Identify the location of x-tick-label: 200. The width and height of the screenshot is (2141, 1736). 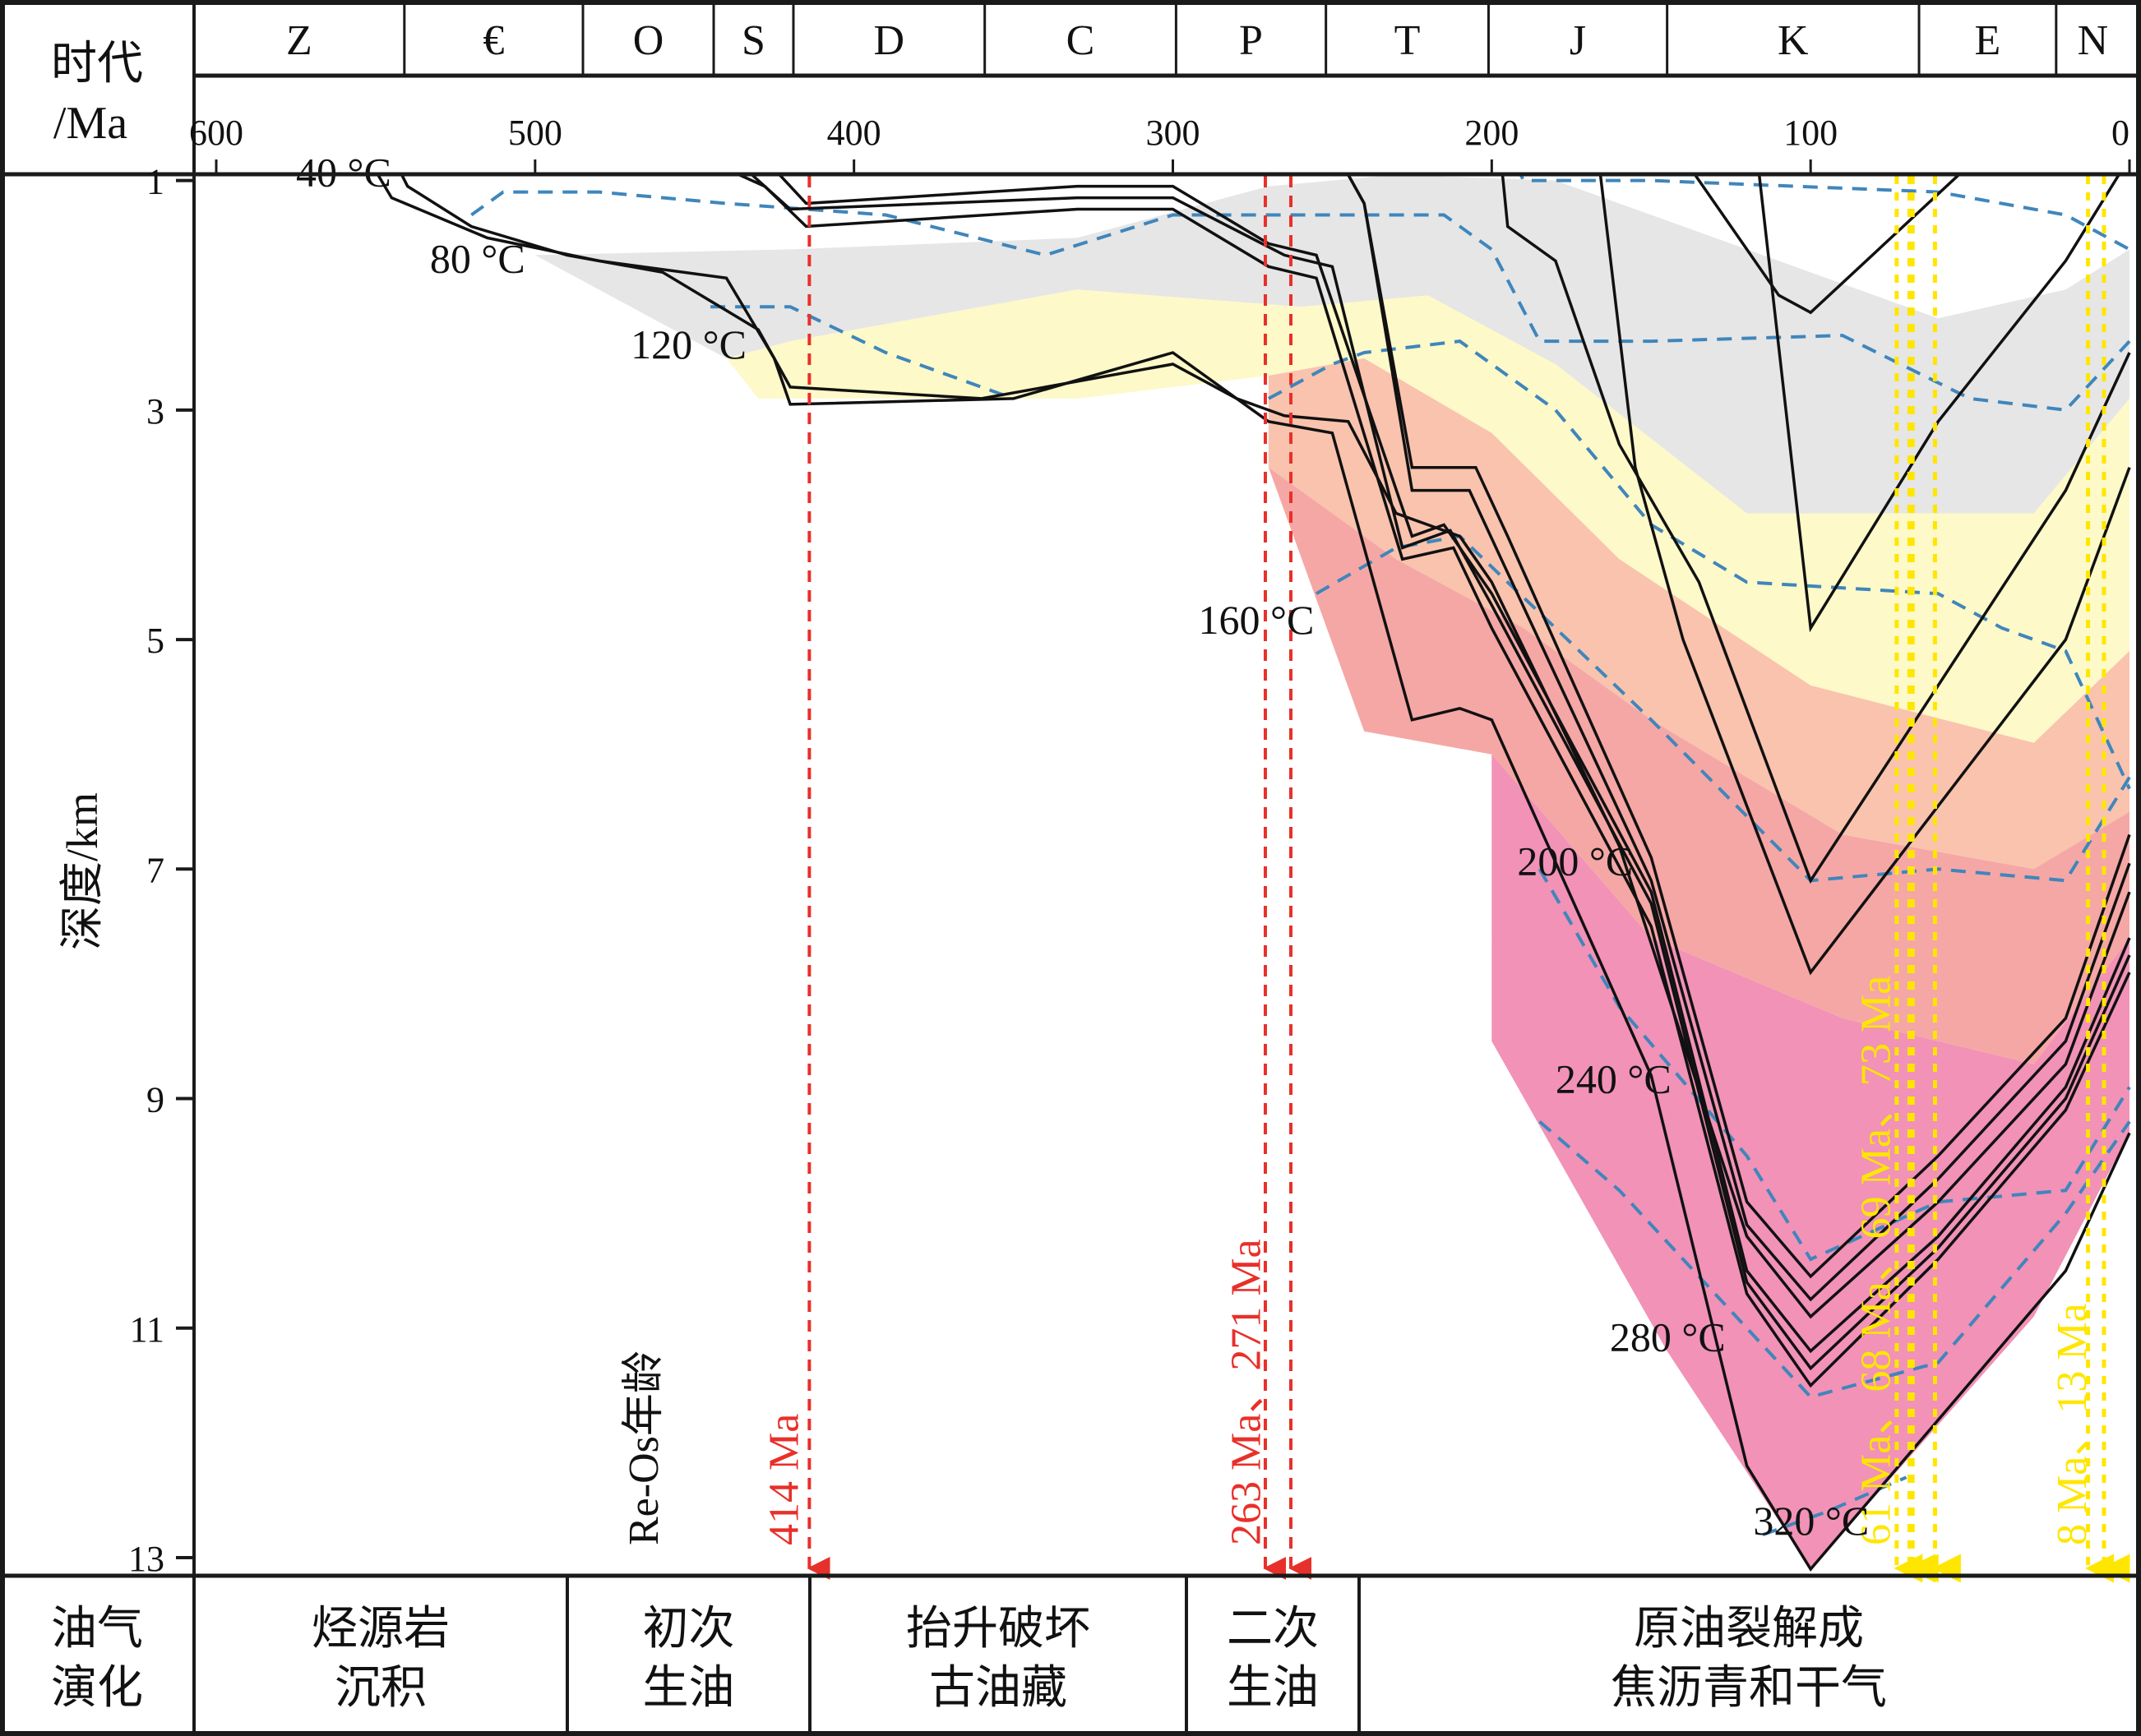
(1491, 133).